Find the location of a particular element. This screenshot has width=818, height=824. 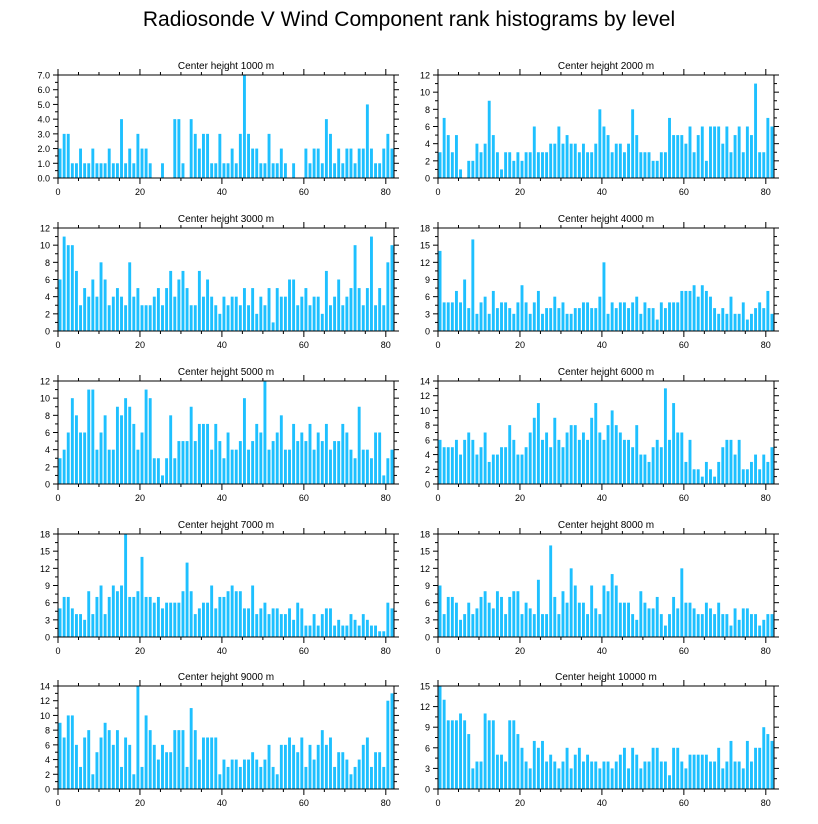

y-tick-label: 0 is located at coordinates (427, 790).